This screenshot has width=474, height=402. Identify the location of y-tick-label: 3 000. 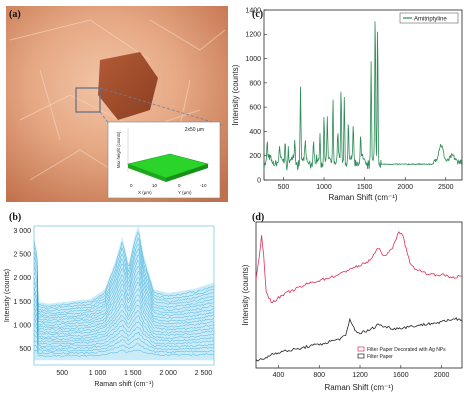
(22, 231).